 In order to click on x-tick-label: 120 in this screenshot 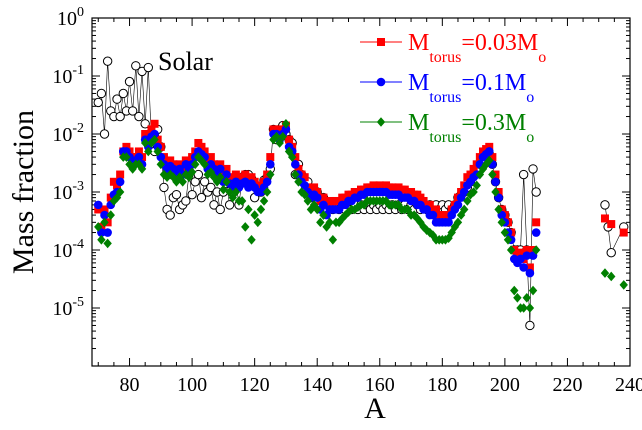, I will do `click(255, 385)`.